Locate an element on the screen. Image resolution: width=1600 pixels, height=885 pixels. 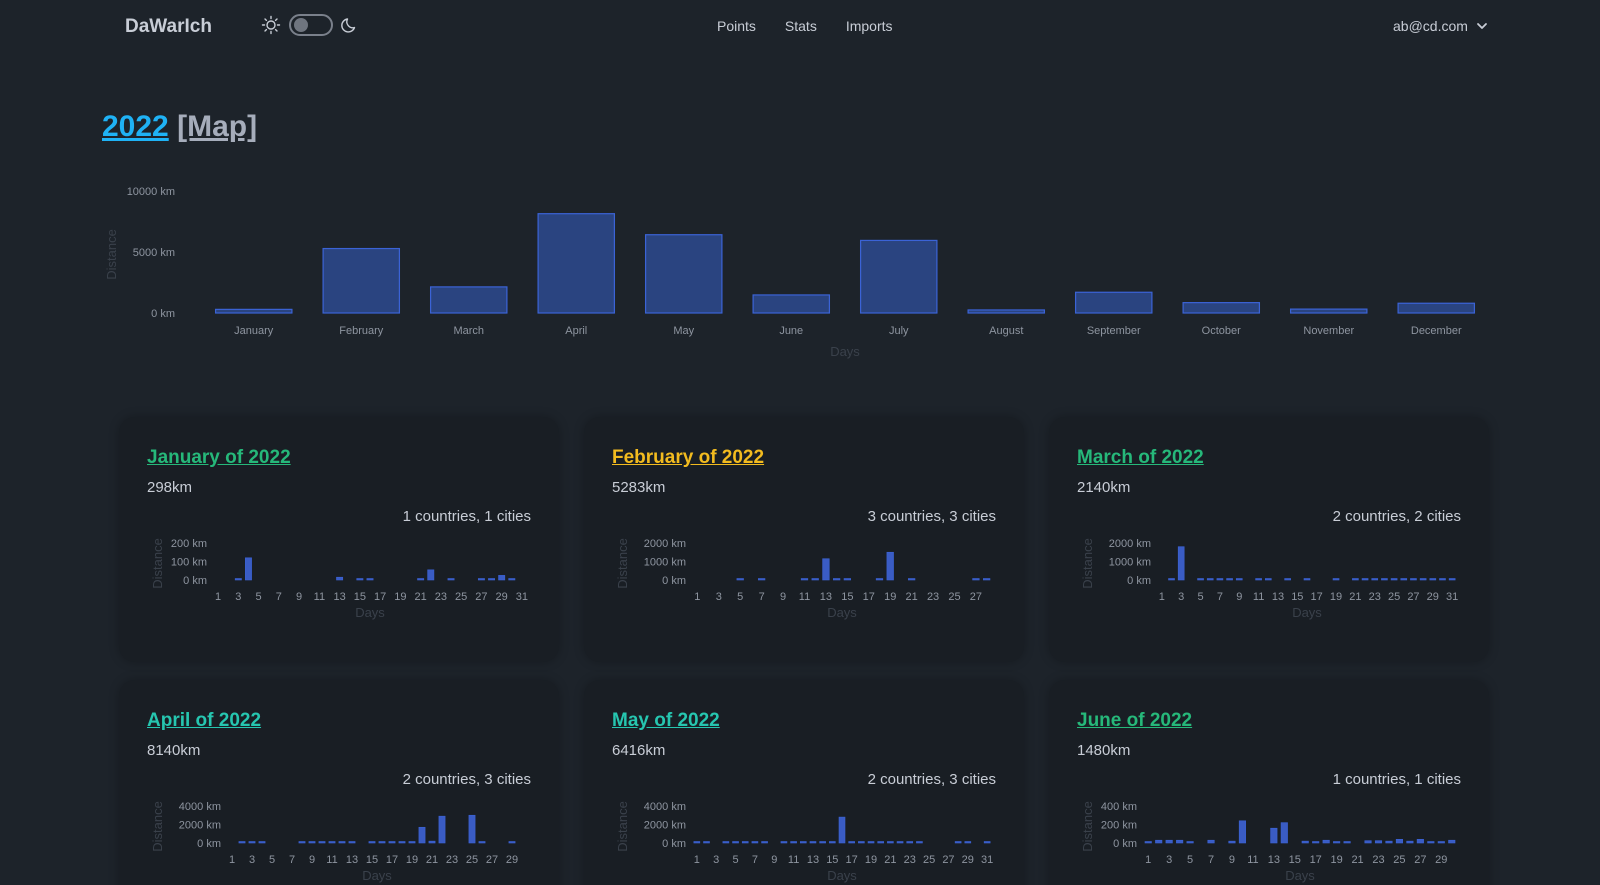
x-tick-label: 11 is located at coordinates (1252, 860).